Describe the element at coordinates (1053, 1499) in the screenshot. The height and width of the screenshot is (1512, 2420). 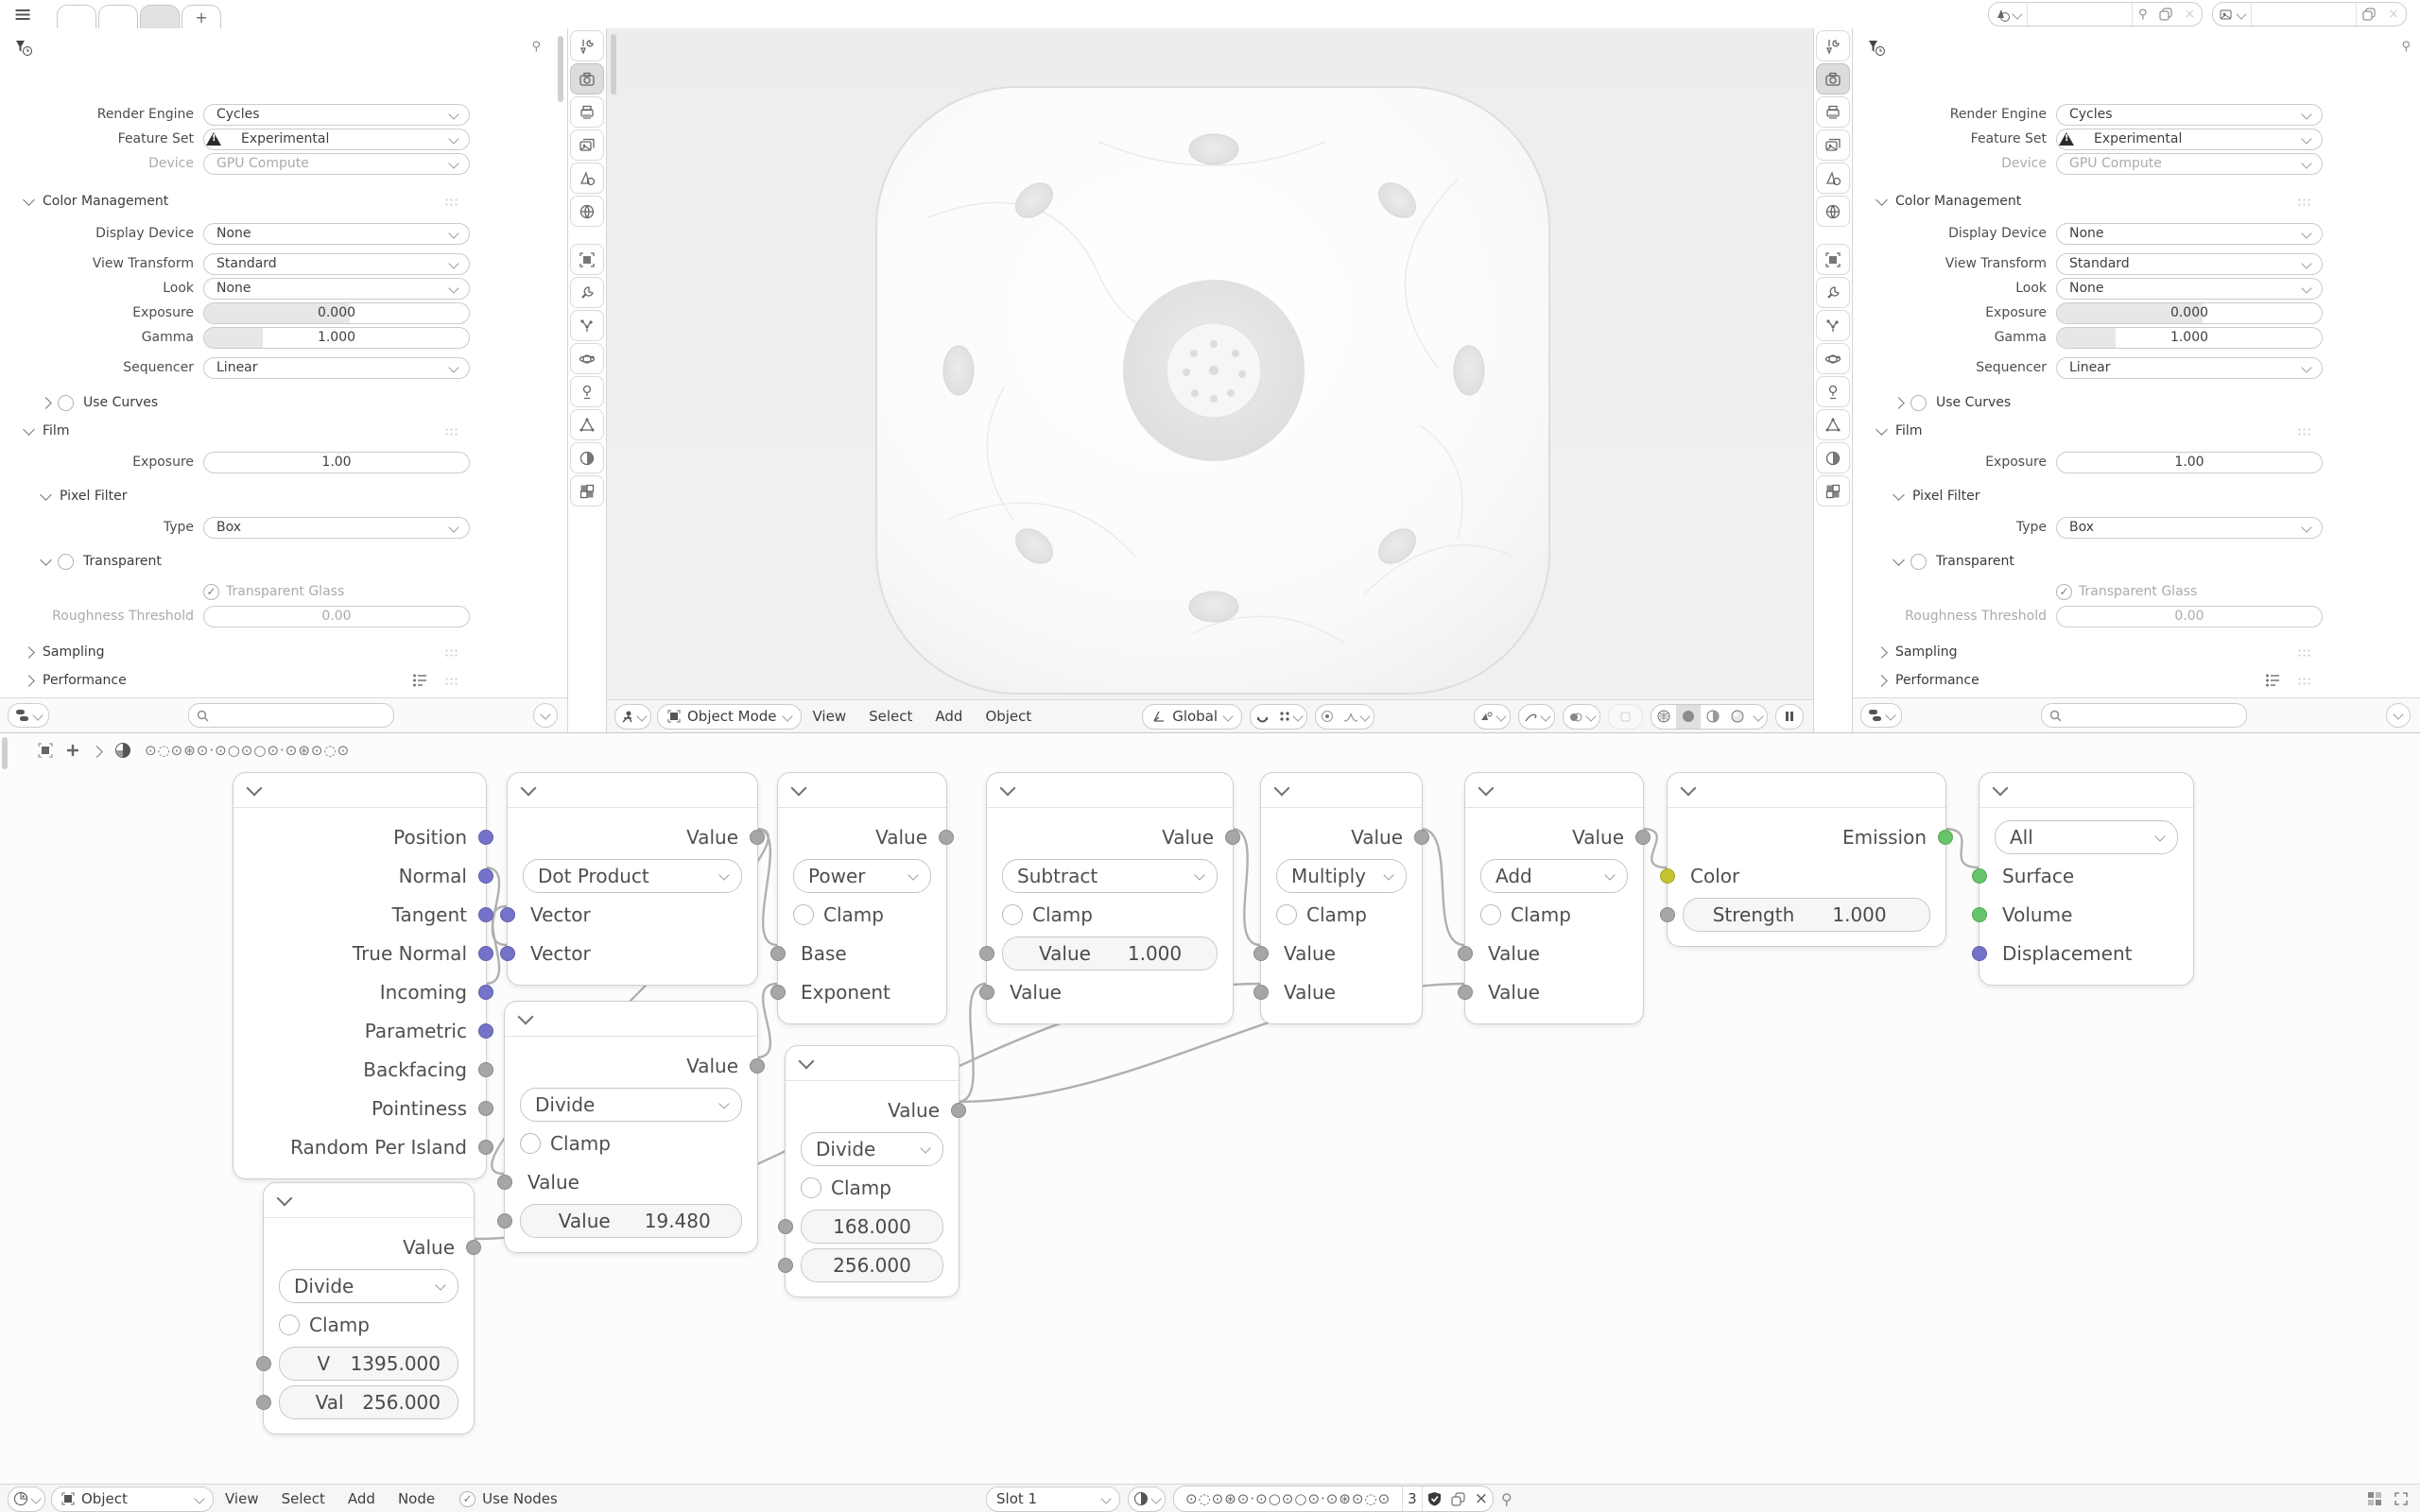
I see `slot-selector: Slot 1` at that location.